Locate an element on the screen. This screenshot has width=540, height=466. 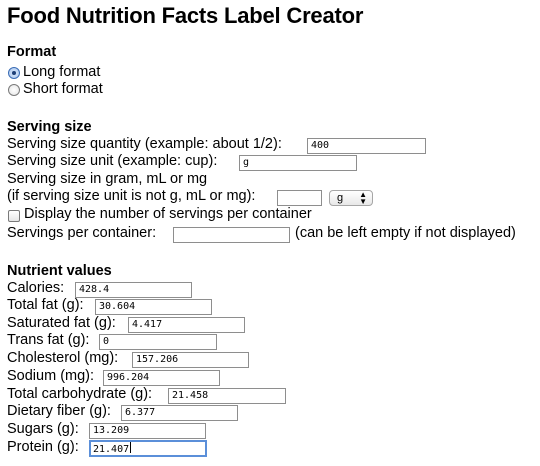
format-heading: Format is located at coordinates (32, 52).